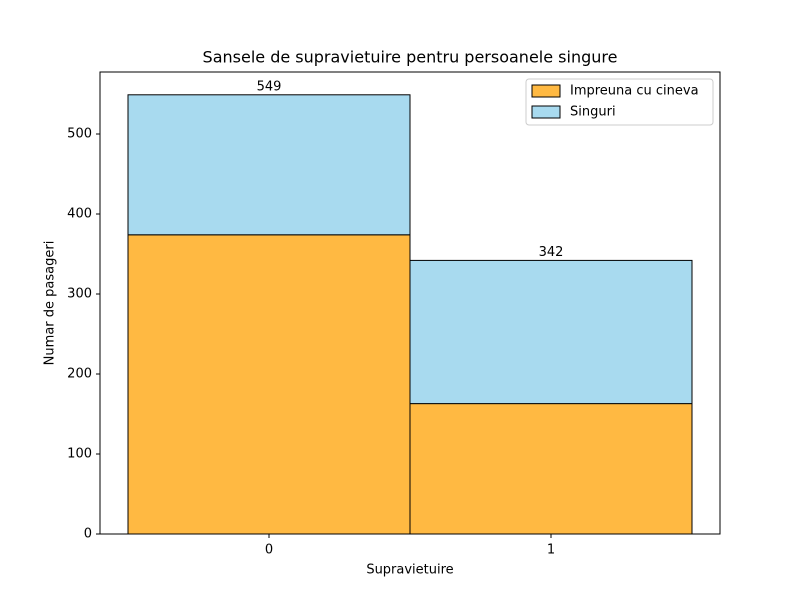 This screenshot has height=600, width=800. Describe the element at coordinates (79, 214) in the screenshot. I see `y-tick-label: 400` at that location.